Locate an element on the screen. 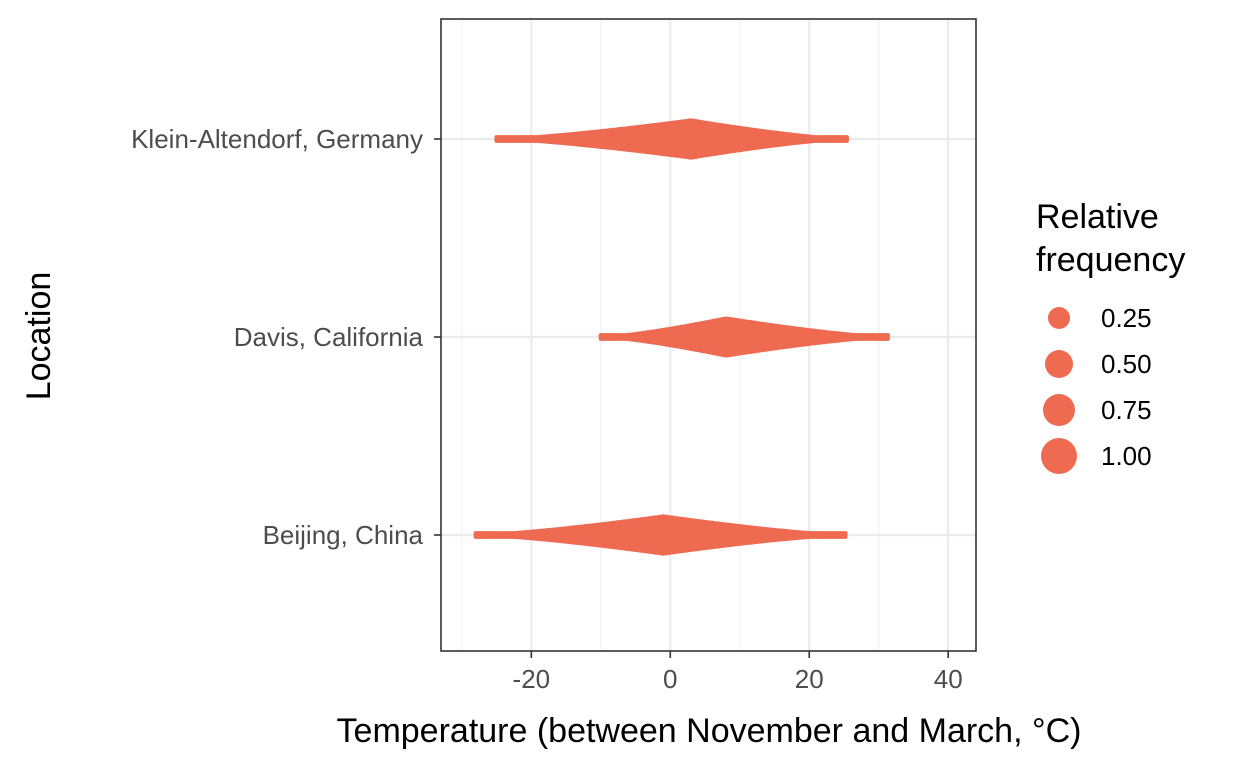 The width and height of the screenshot is (1248, 768). y-tick-label: Davis, California is located at coordinates (329, 337).